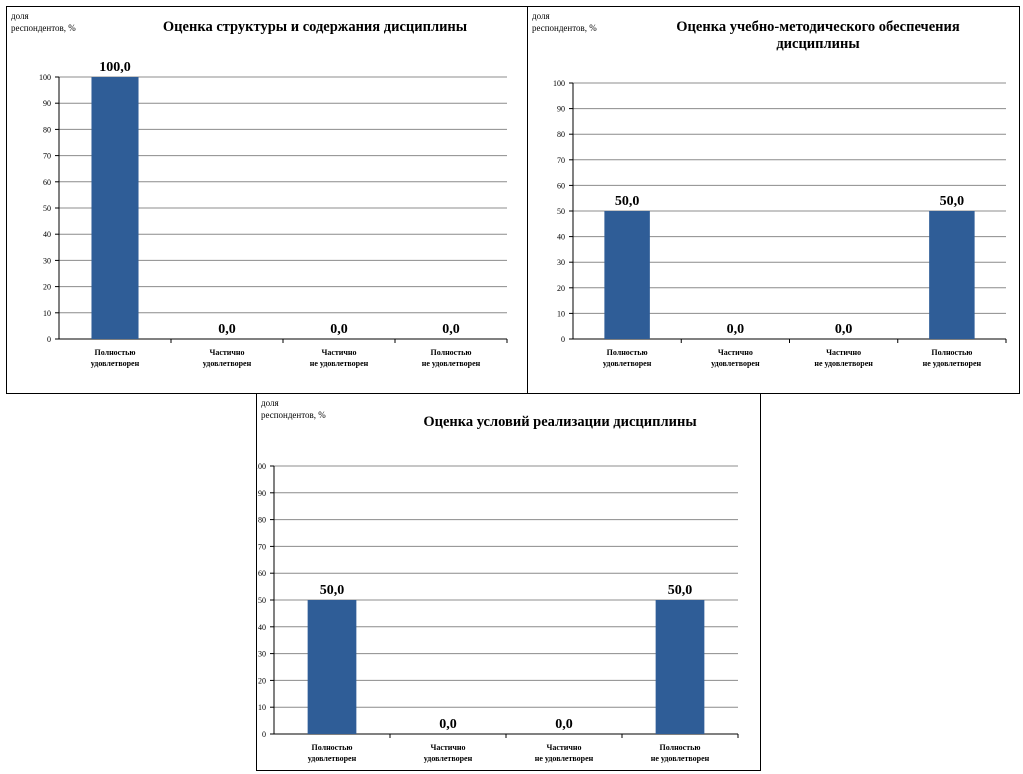 The height and width of the screenshot is (774, 1023). I want to click on chart-title-line: дисциплины, so click(817, 44).